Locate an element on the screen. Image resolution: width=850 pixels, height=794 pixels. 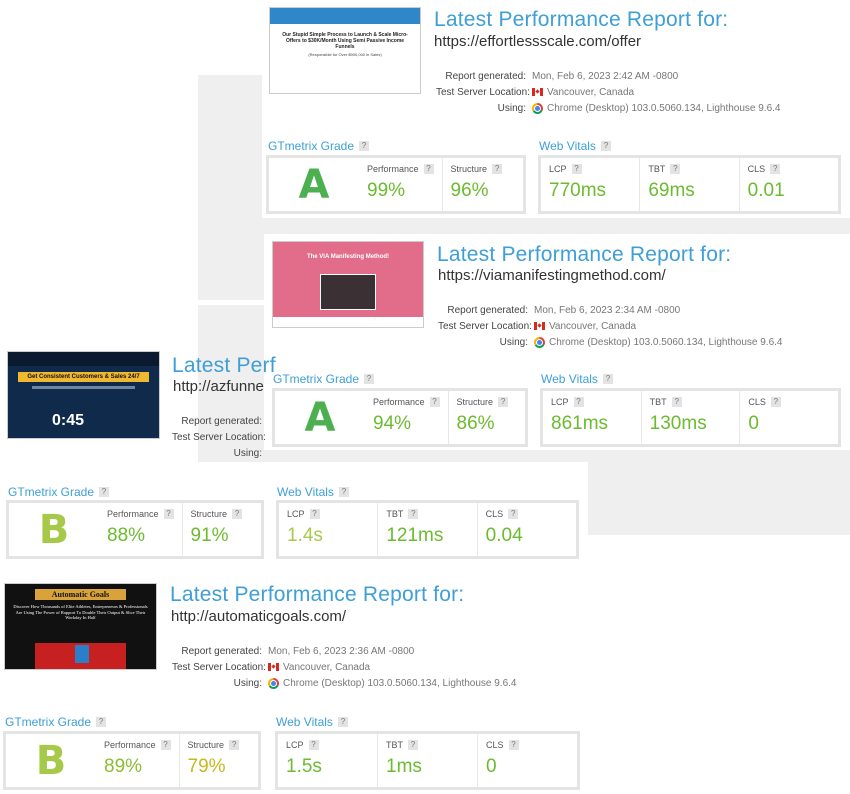
grade-box: B Performance? 89% Structure? 79% is located at coordinates (132, 760).